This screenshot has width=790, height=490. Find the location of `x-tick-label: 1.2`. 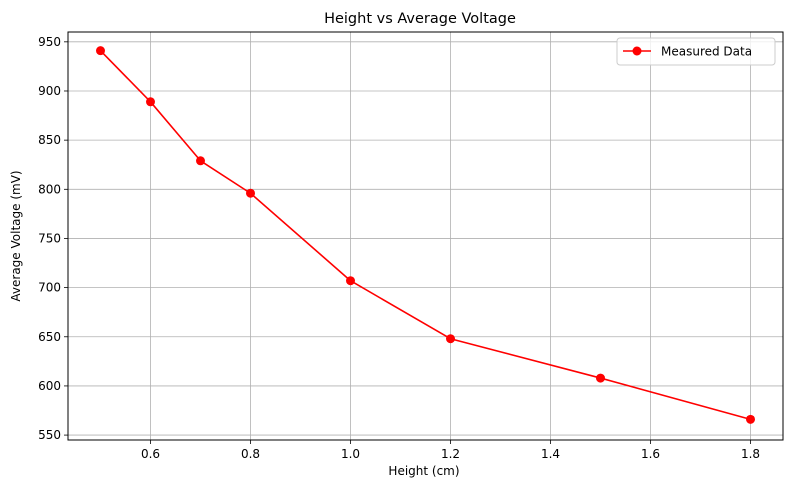

x-tick-label: 1.2 is located at coordinates (450, 454).